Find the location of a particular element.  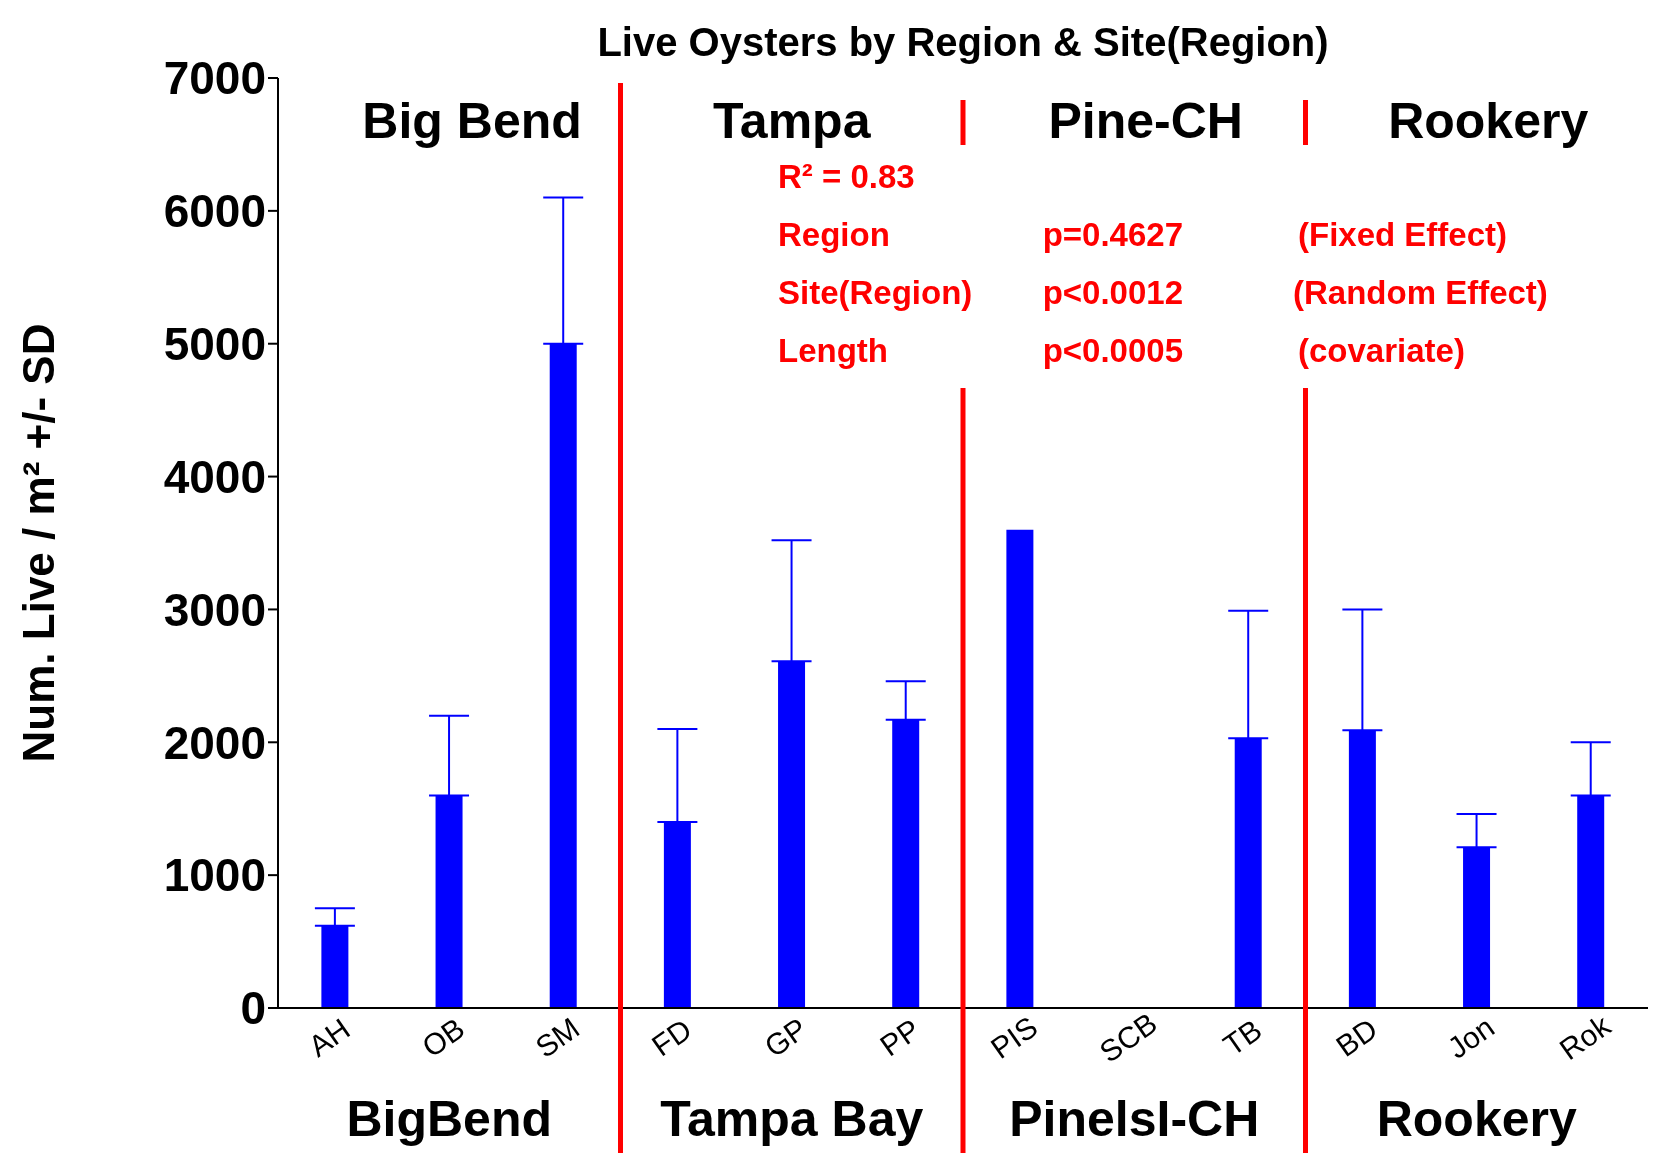

annotation: Length is located at coordinates (833, 350).